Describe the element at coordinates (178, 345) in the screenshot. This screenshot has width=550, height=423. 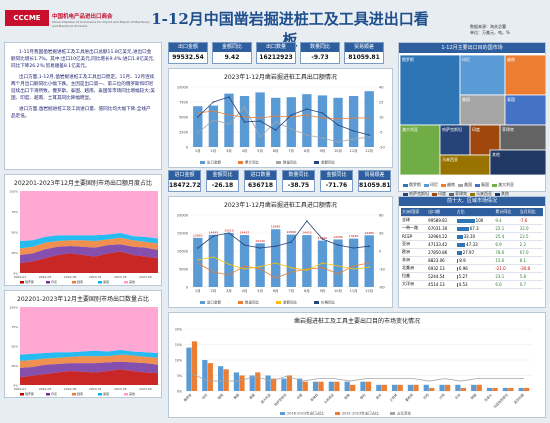
I see `y-tick-label: 15%` at that location.